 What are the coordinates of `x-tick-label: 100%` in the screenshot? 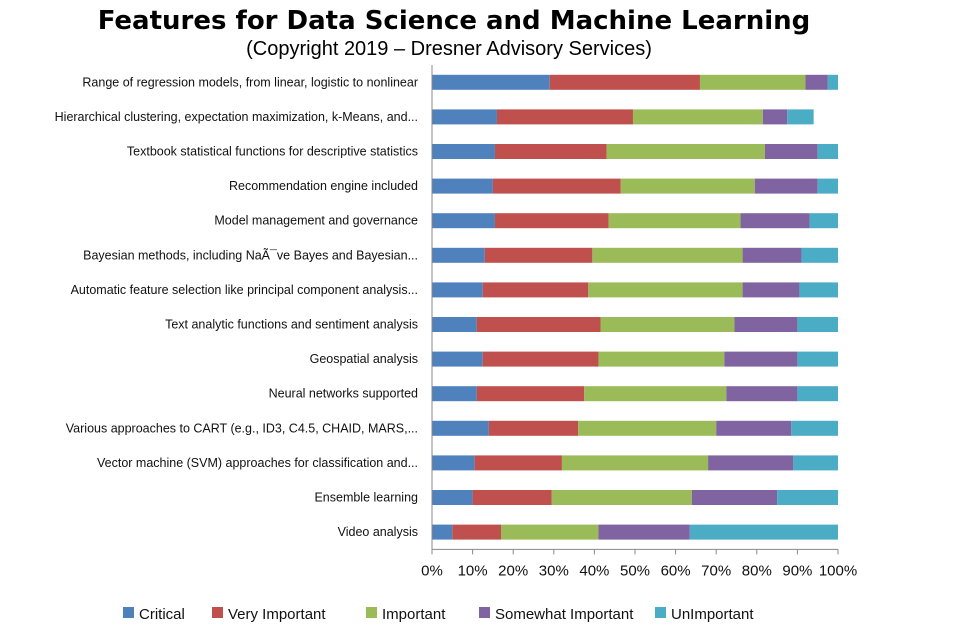 It's located at (838, 570).